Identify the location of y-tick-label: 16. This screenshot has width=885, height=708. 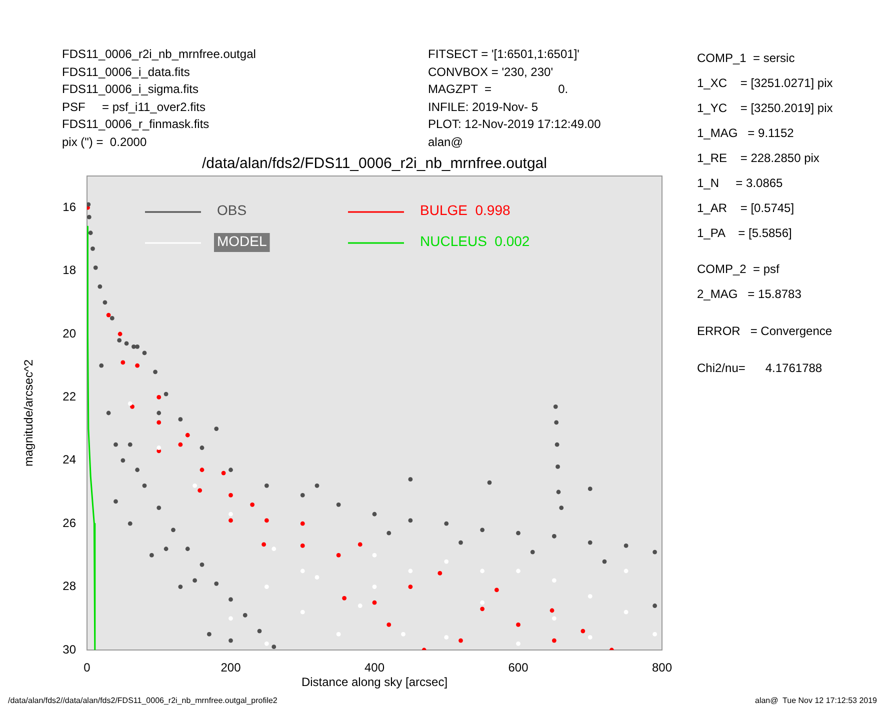
(69, 207).